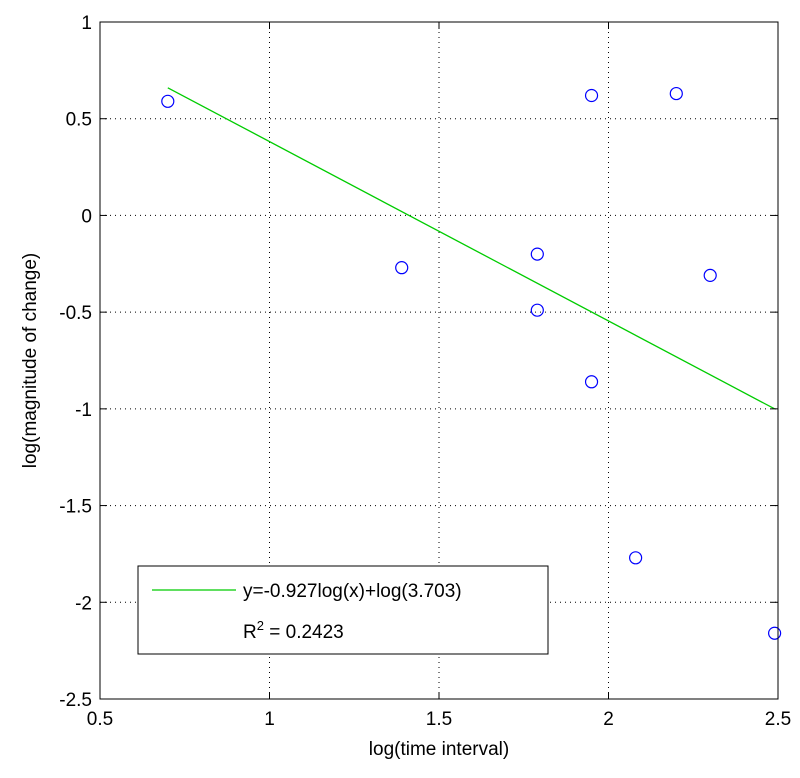 The height and width of the screenshot is (778, 800). Describe the element at coordinates (30, 360) in the screenshot. I see `y-axis-label: log(magnitude of change)` at that location.